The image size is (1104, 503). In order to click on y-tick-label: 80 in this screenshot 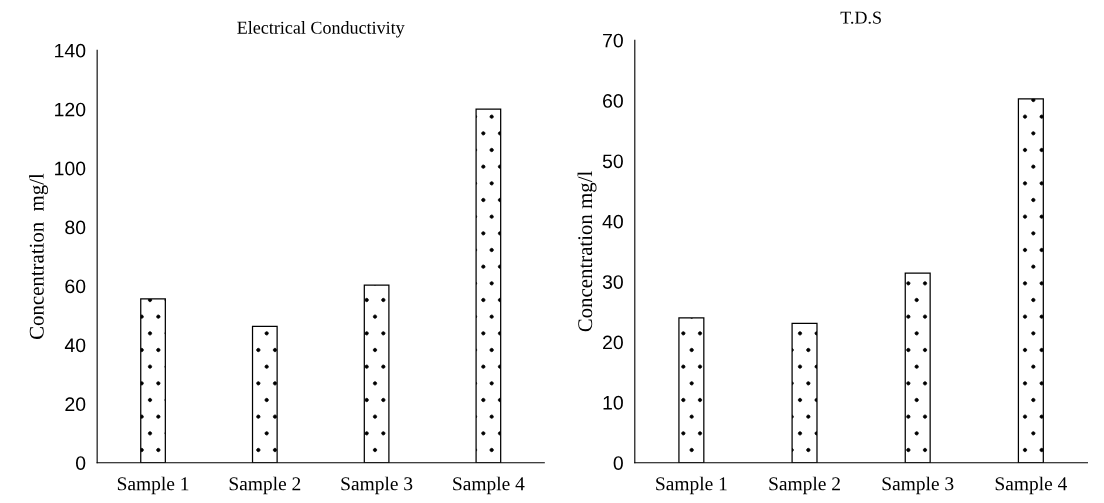, I will do `click(75, 227)`.